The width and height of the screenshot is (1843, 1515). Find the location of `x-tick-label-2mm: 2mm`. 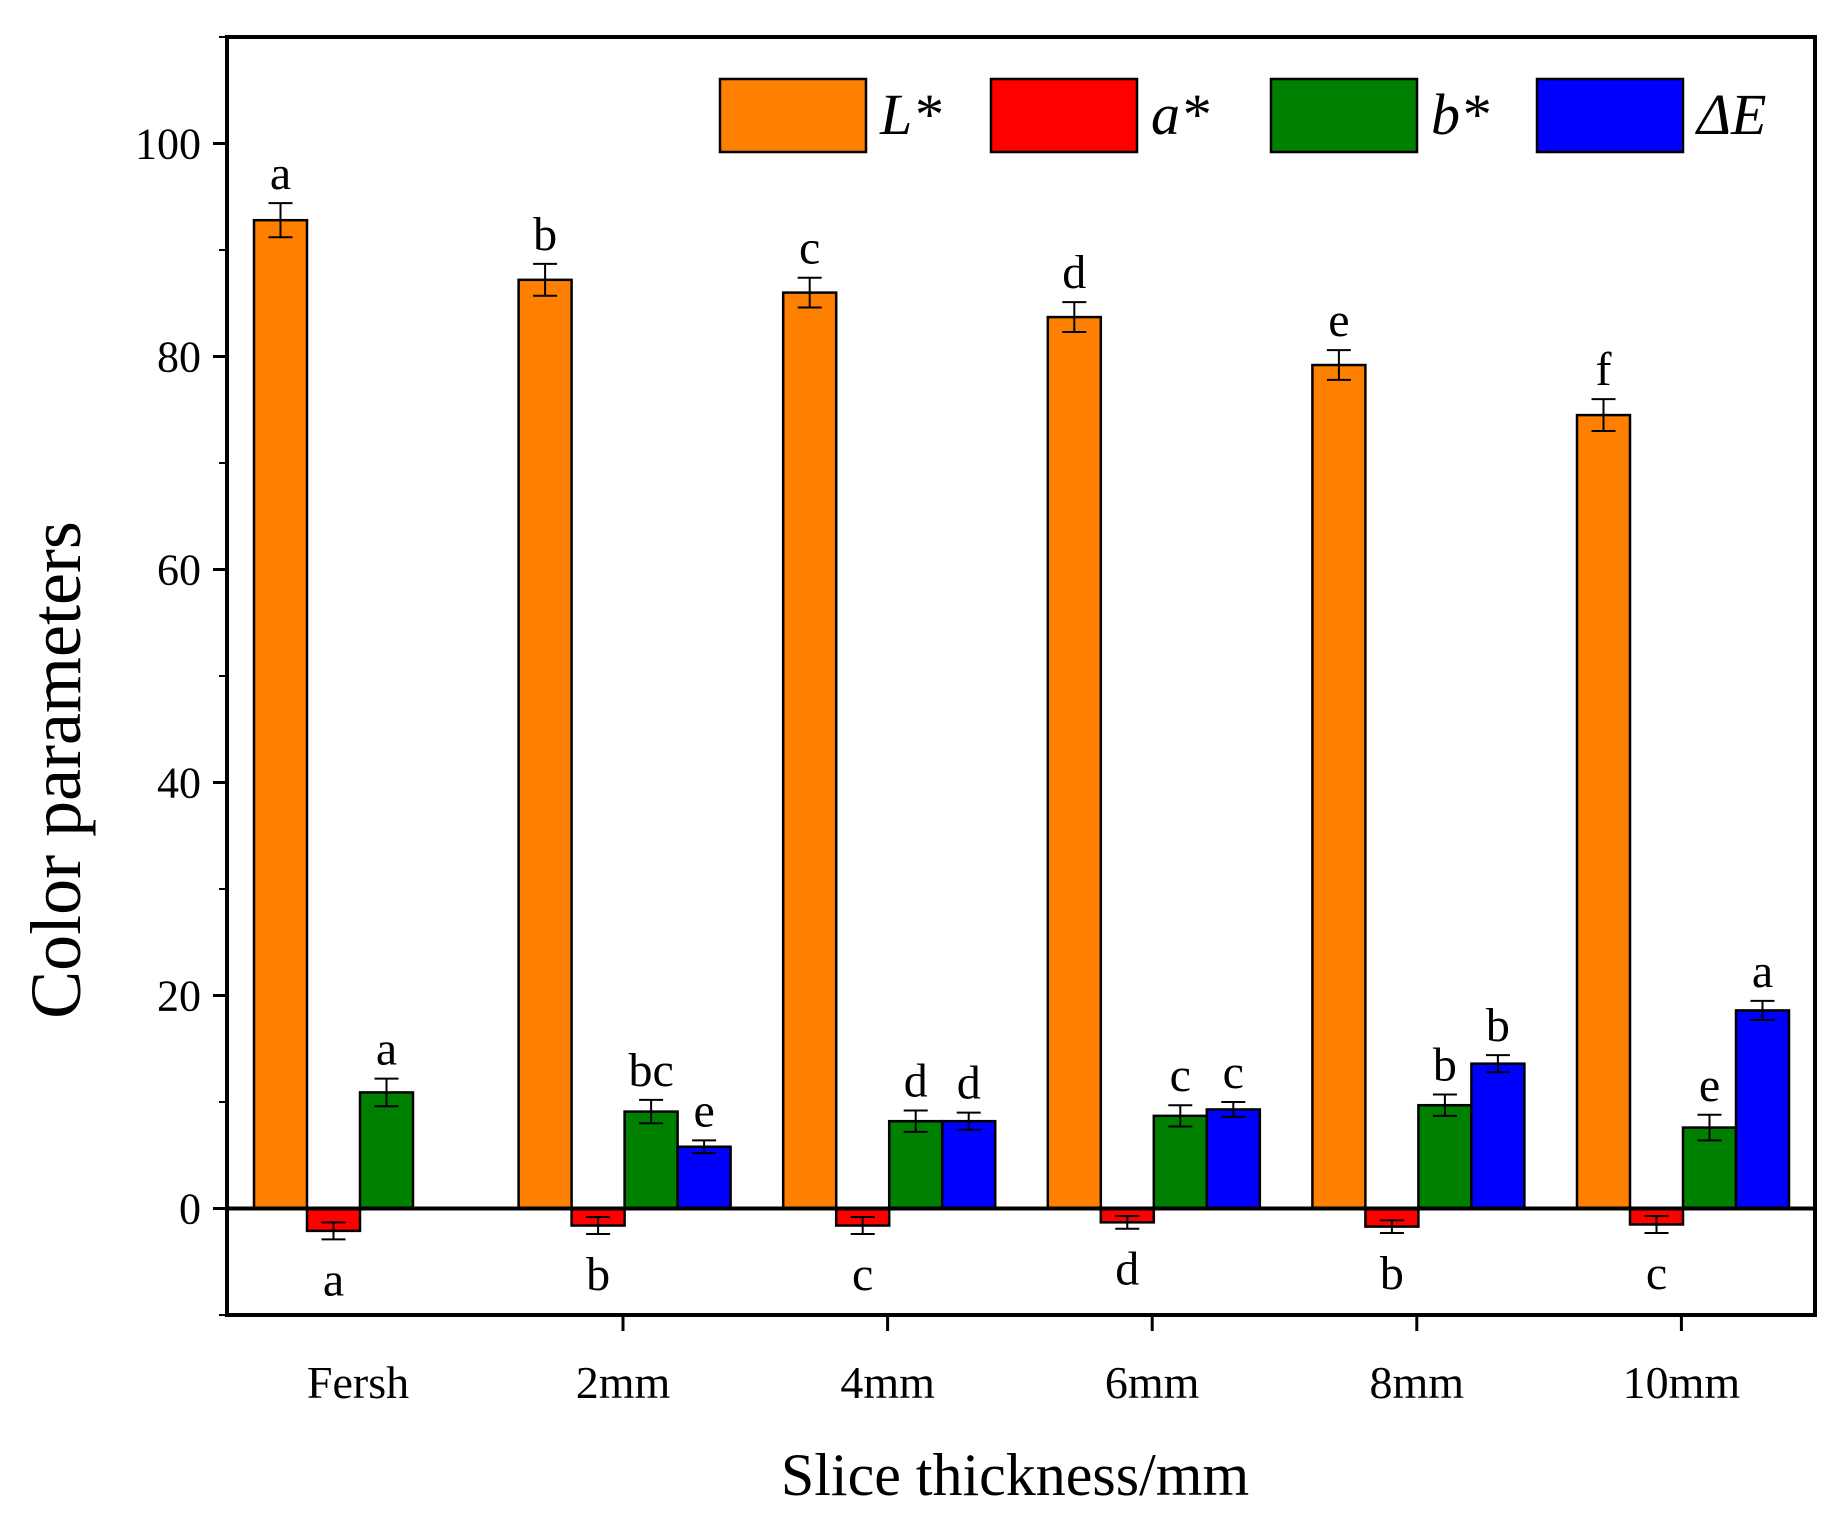

x-tick-label-2mm: 2mm is located at coordinates (623, 1382).